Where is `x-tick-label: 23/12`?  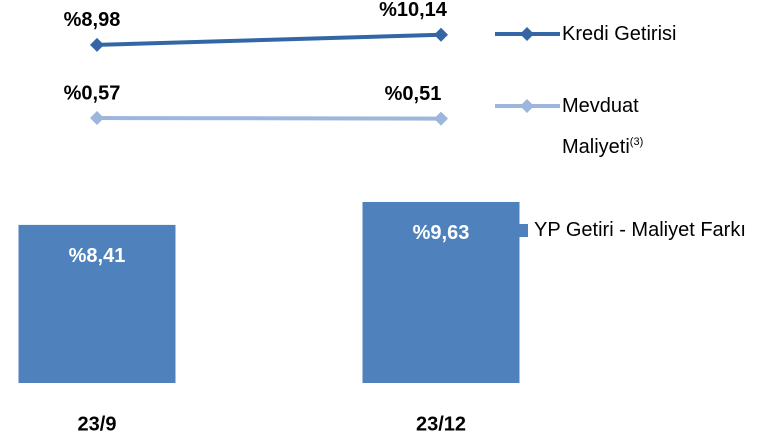 x-tick-label: 23/12 is located at coordinates (441, 424).